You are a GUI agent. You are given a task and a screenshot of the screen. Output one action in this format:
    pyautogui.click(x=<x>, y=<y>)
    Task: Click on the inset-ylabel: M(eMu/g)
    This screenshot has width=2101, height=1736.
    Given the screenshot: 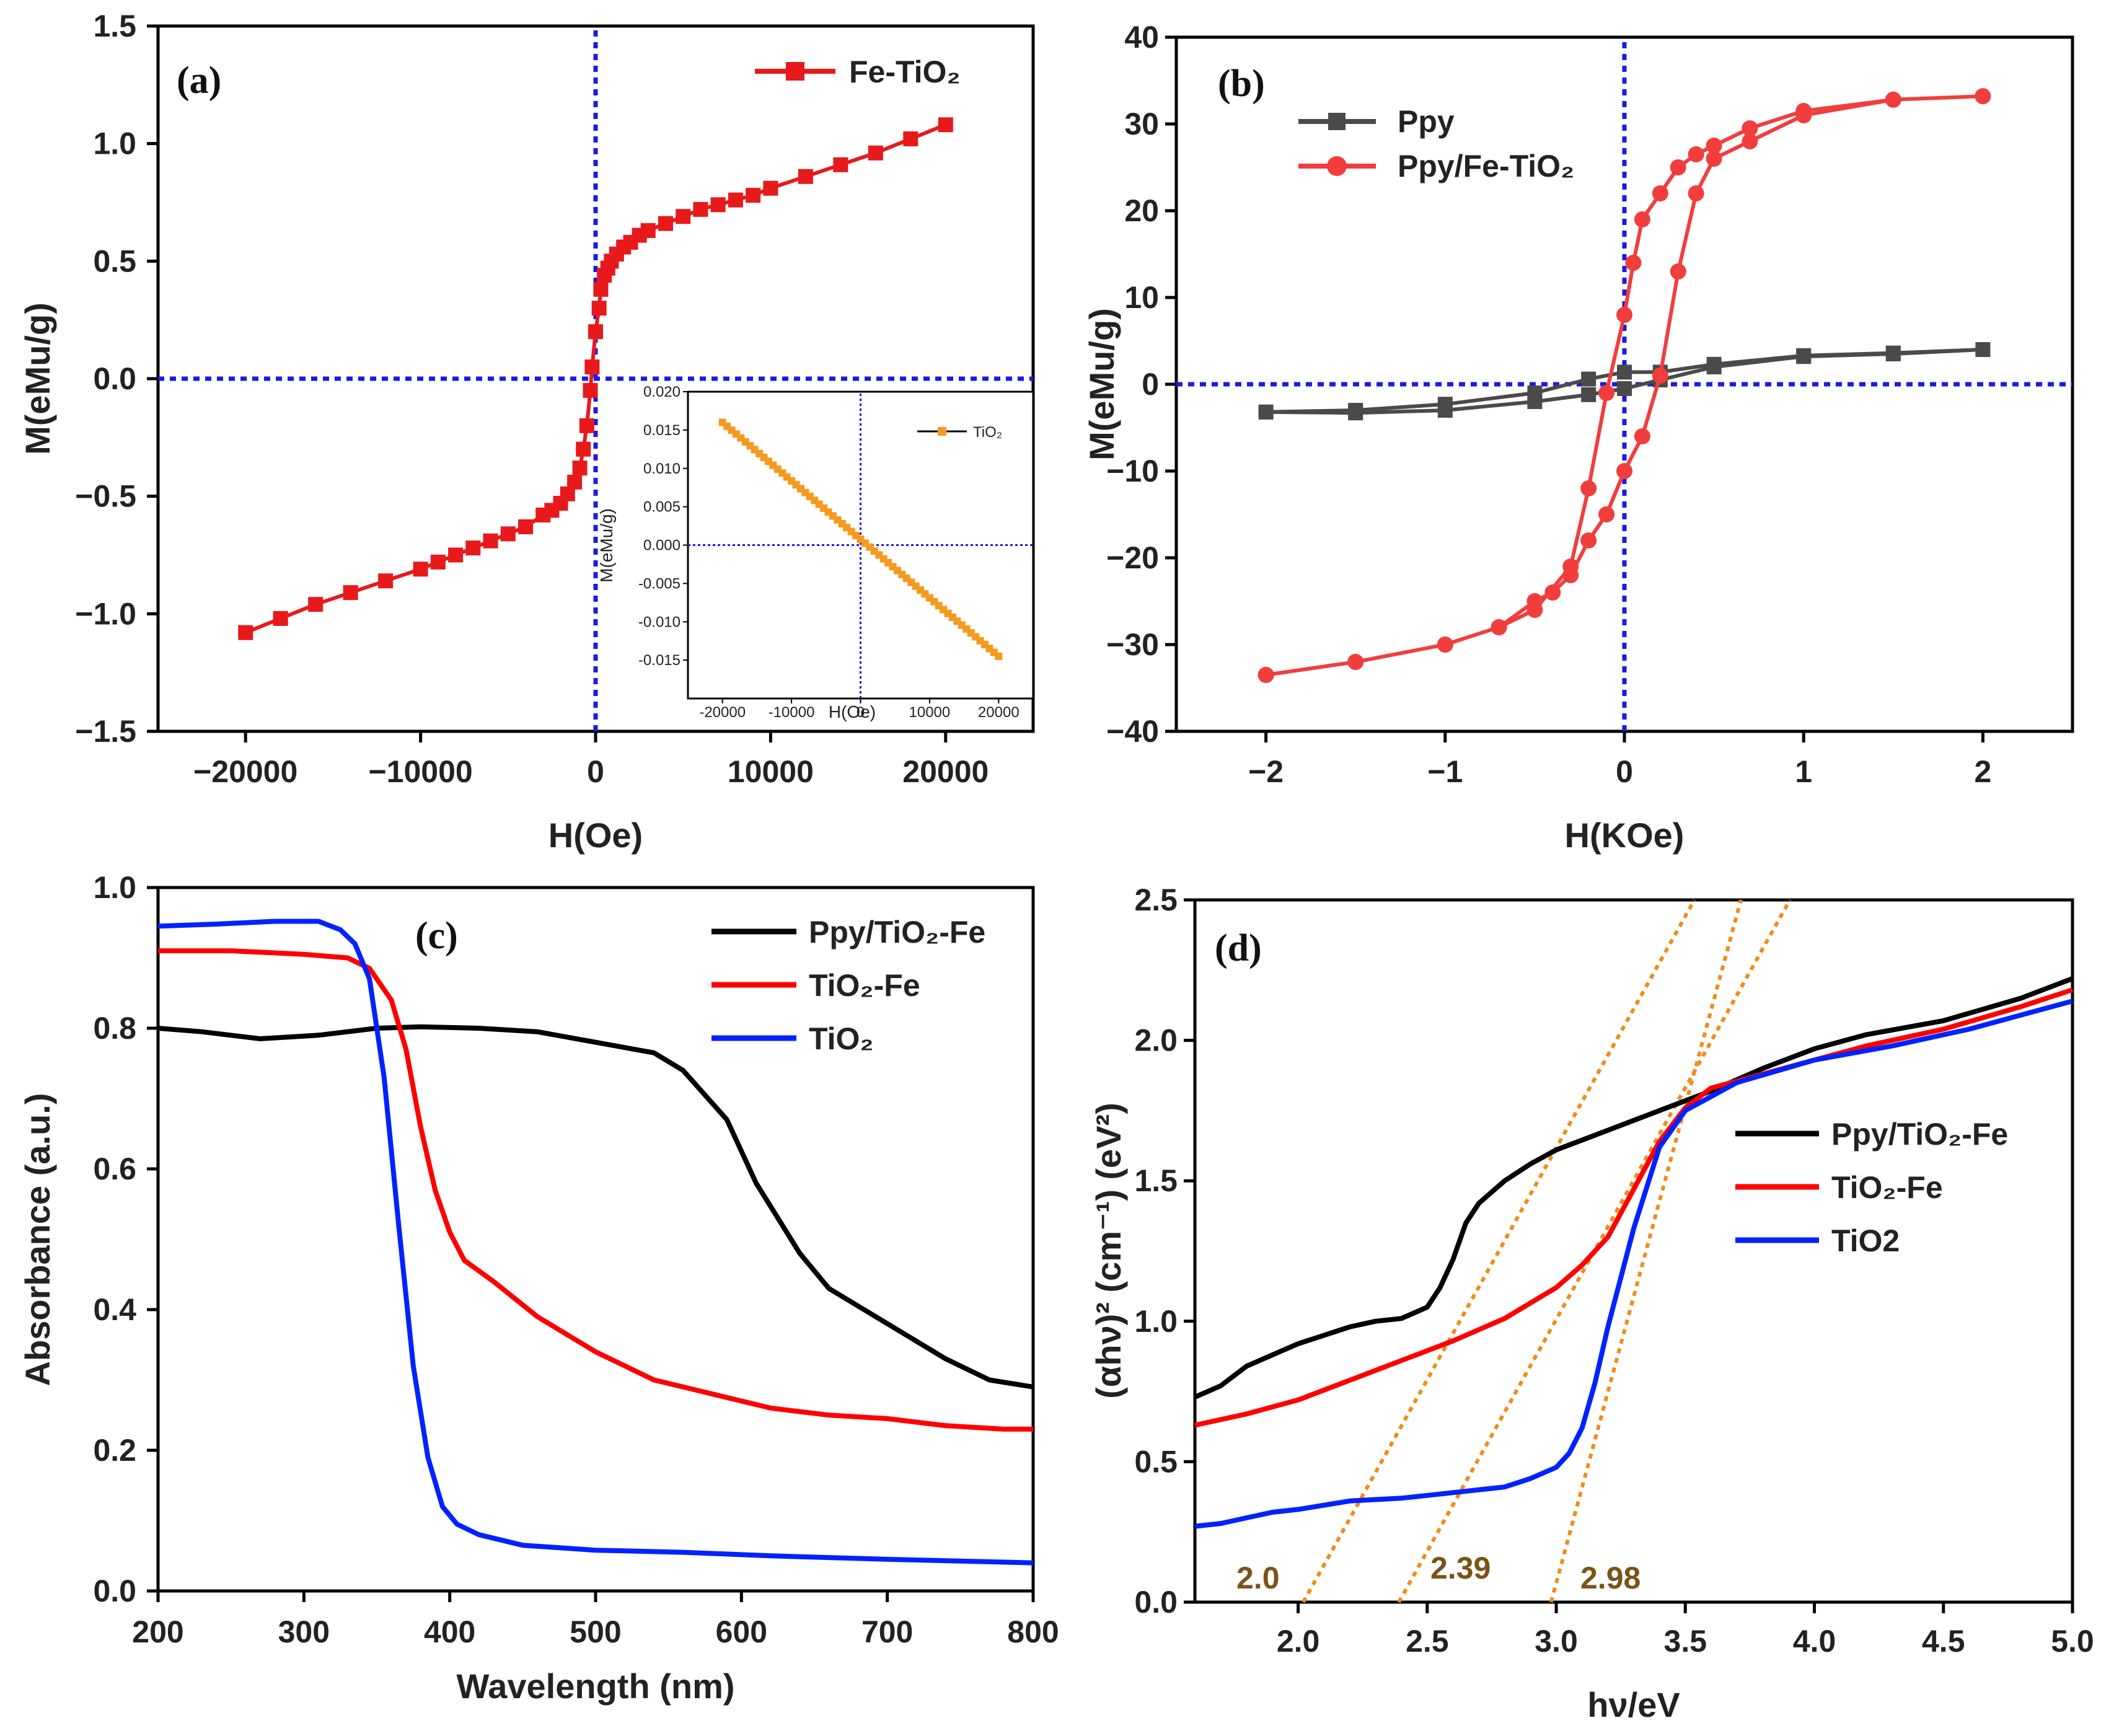 What is the action you would take?
    pyautogui.click(x=606, y=545)
    